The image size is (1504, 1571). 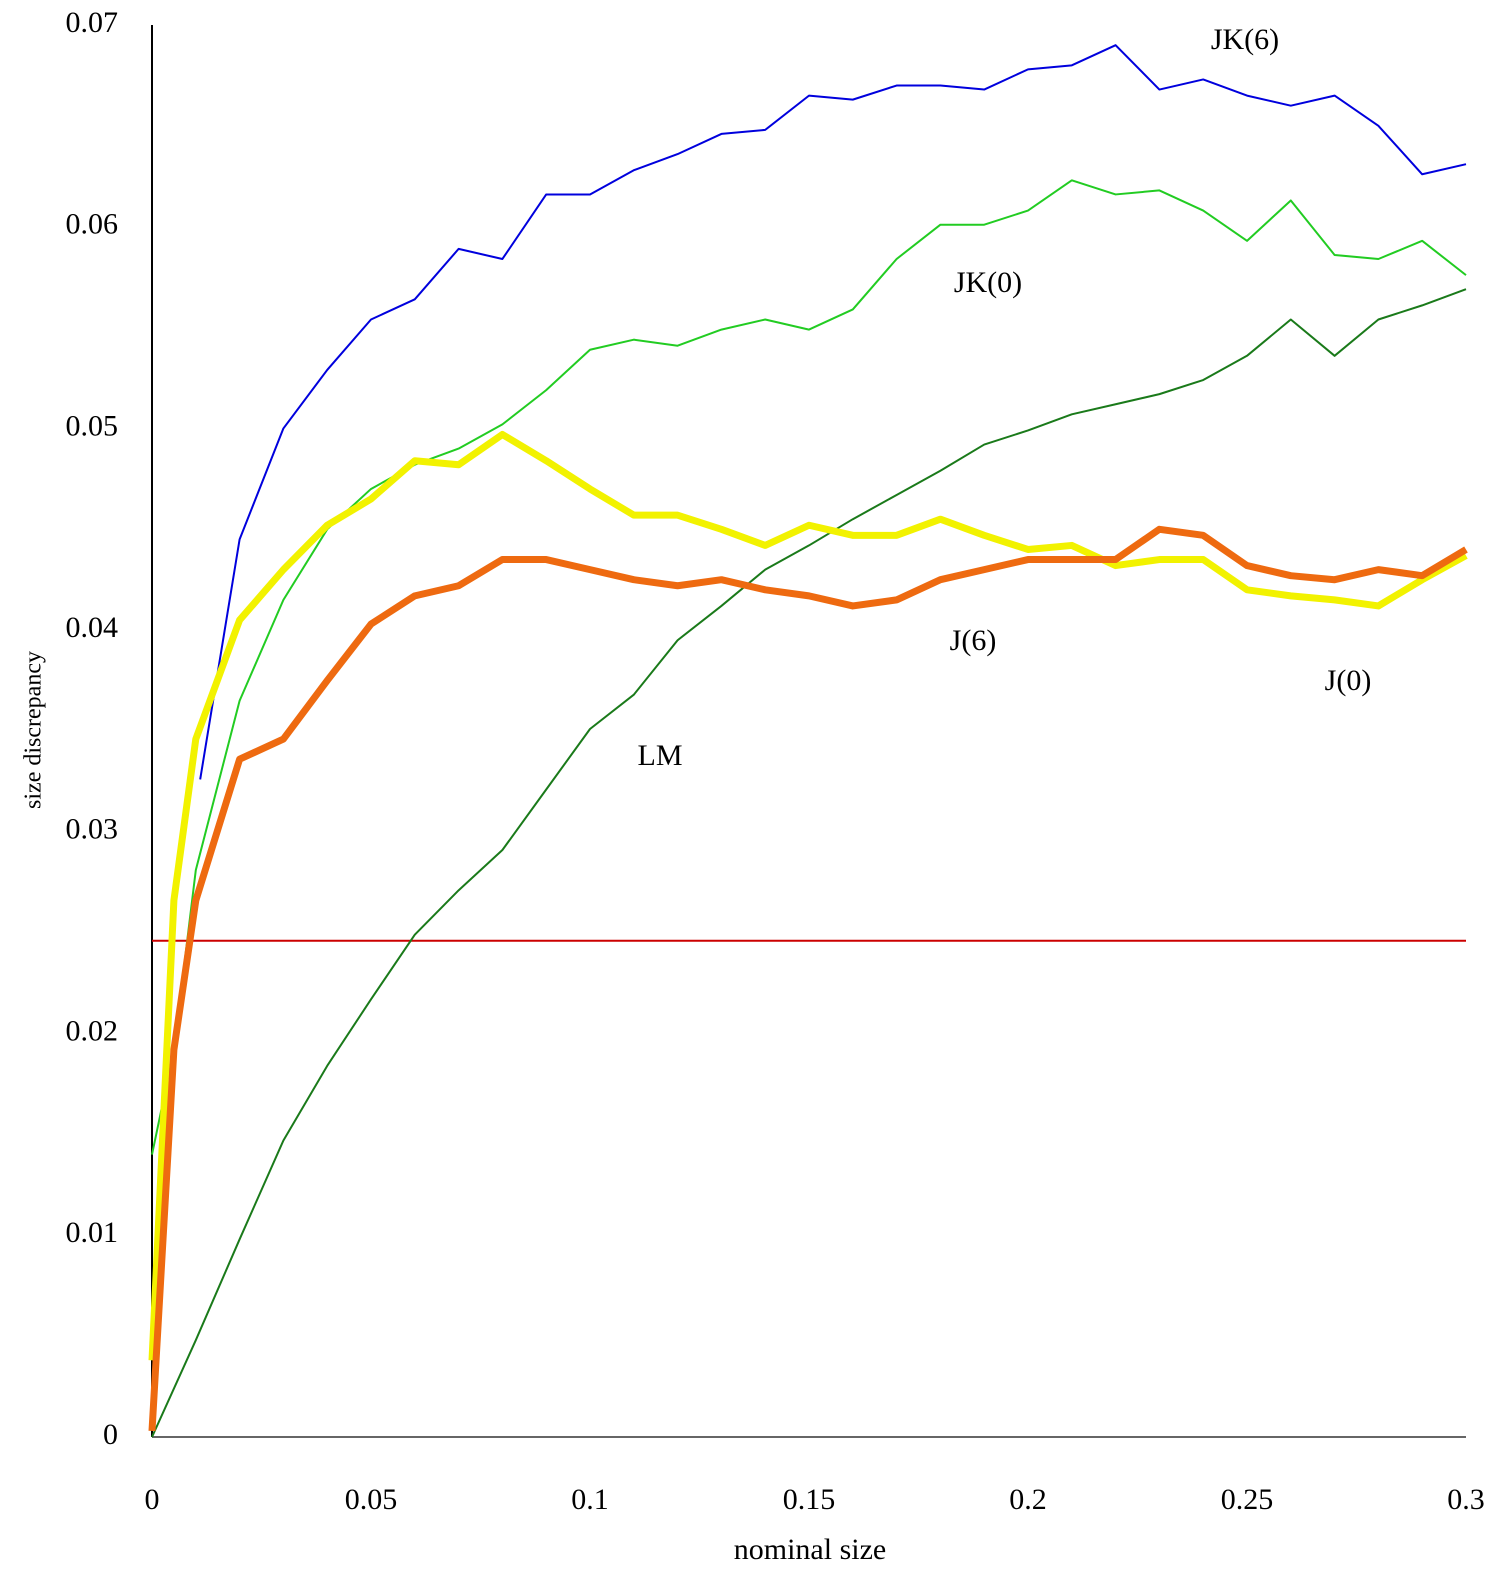 What do you see at coordinates (660, 755) in the screenshot?
I see `series-label: LM` at bounding box center [660, 755].